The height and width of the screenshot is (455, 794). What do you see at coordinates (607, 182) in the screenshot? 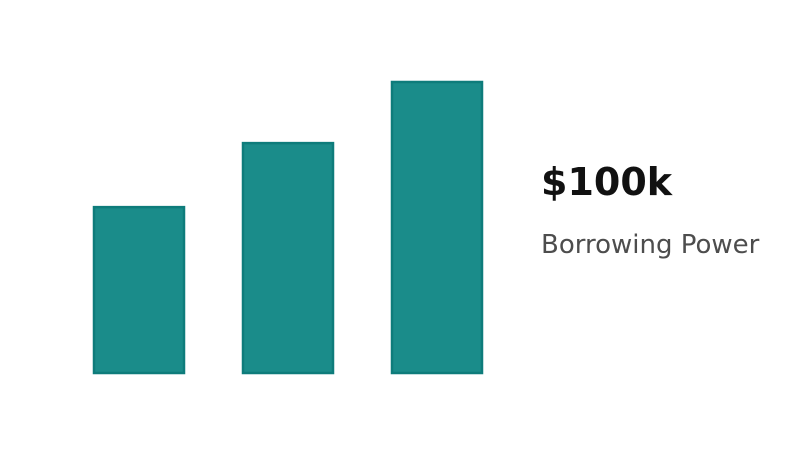
I see `borrowing-power-value: $100k` at bounding box center [607, 182].